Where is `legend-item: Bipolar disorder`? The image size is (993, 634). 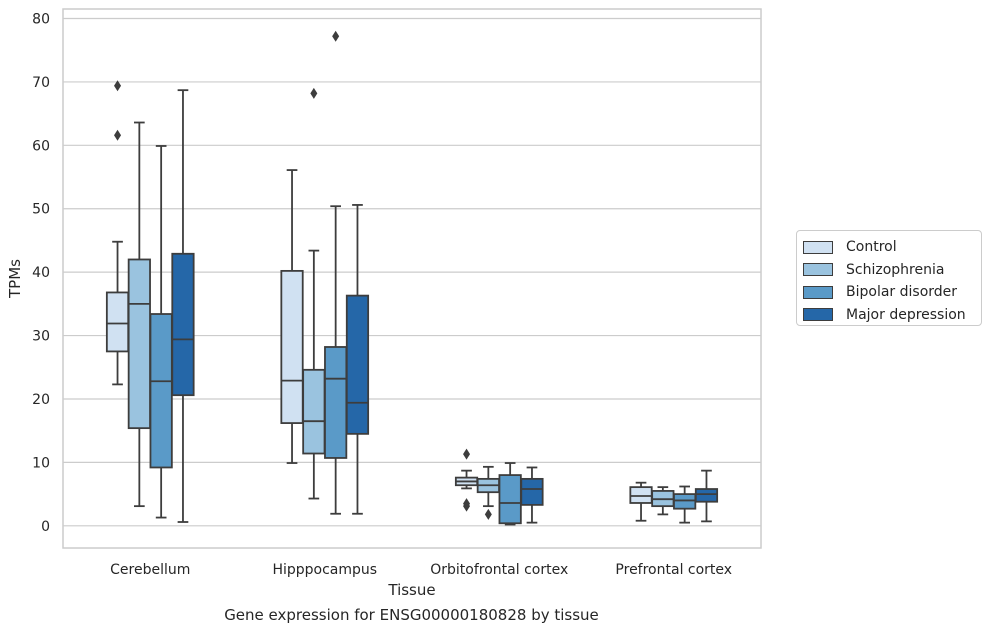
legend-item: Bipolar disorder is located at coordinates (892, 292).